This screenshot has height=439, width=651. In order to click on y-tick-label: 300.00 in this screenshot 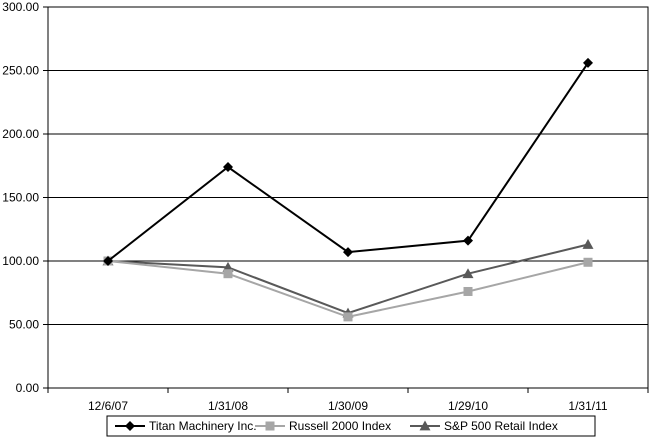, I will do `click(20, 7)`.